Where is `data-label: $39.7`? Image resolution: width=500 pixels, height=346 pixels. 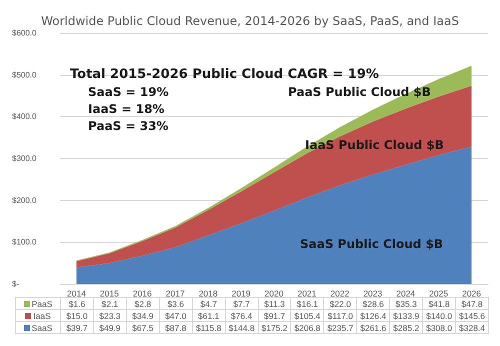
data-label: $39.7 is located at coordinates (77, 328).